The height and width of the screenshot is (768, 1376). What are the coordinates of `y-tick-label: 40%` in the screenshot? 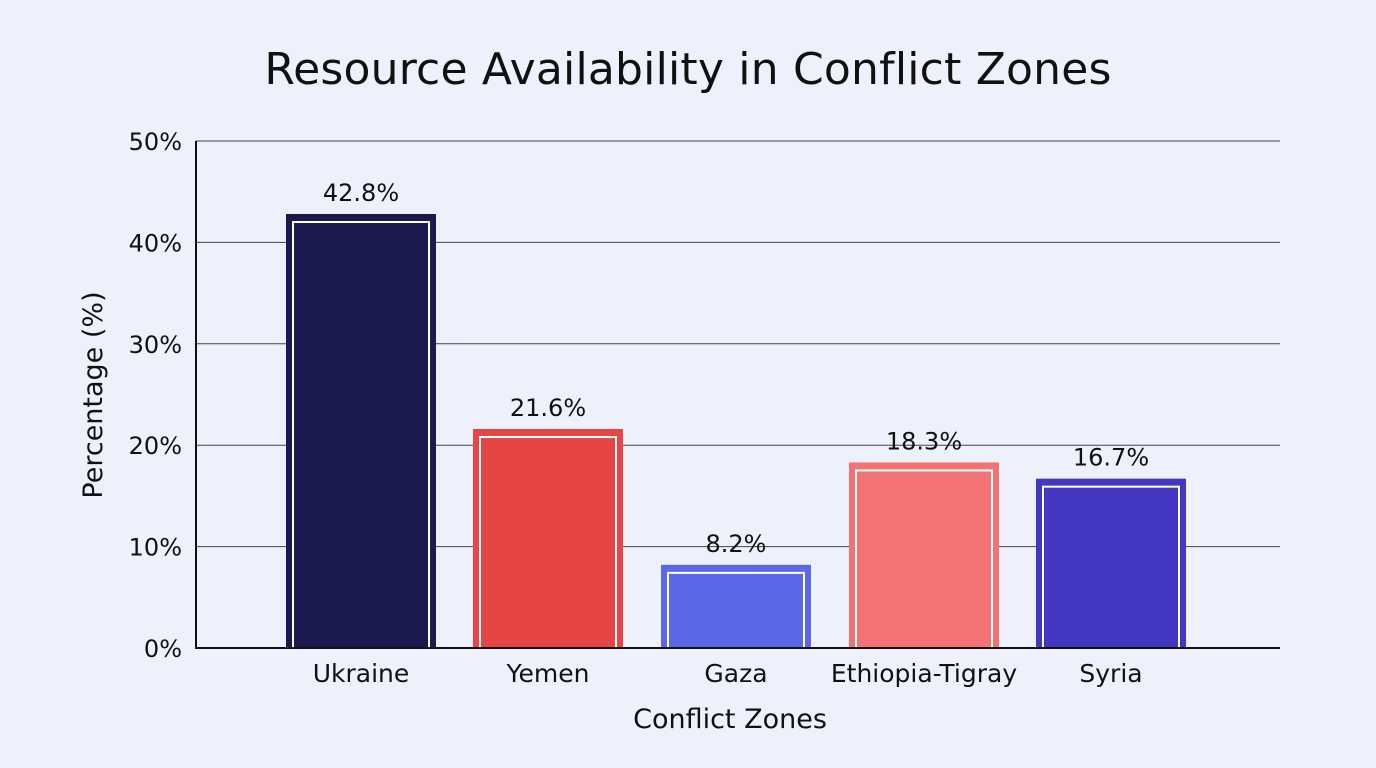 It's located at (155, 243).